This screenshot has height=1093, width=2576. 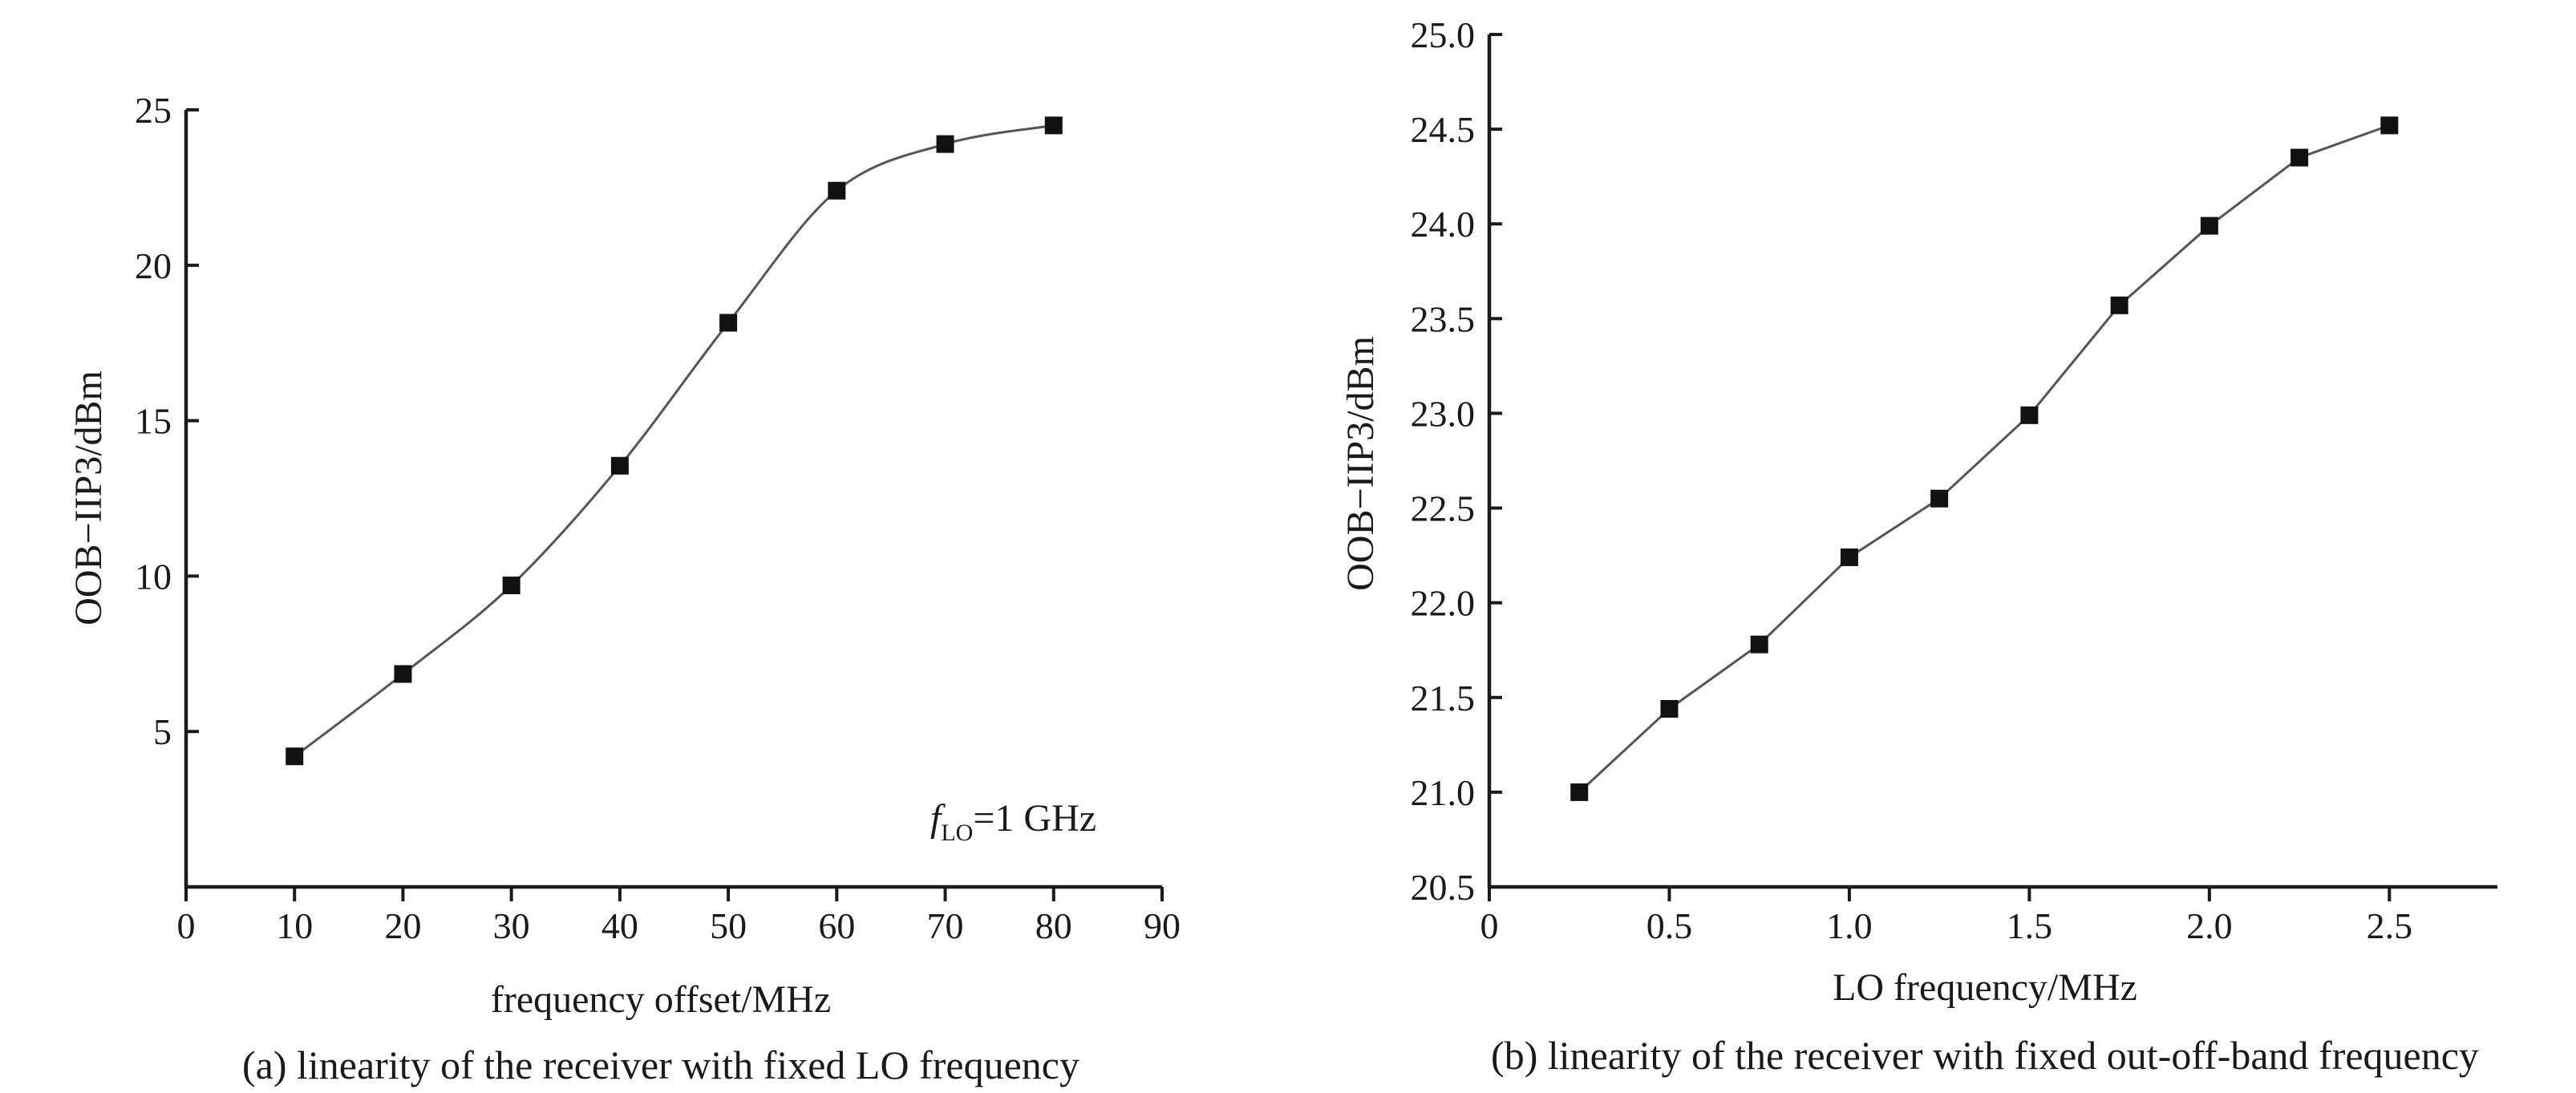 What do you see at coordinates (619, 925) in the screenshot?
I see `panel-a-x-tick-label: 40` at bounding box center [619, 925].